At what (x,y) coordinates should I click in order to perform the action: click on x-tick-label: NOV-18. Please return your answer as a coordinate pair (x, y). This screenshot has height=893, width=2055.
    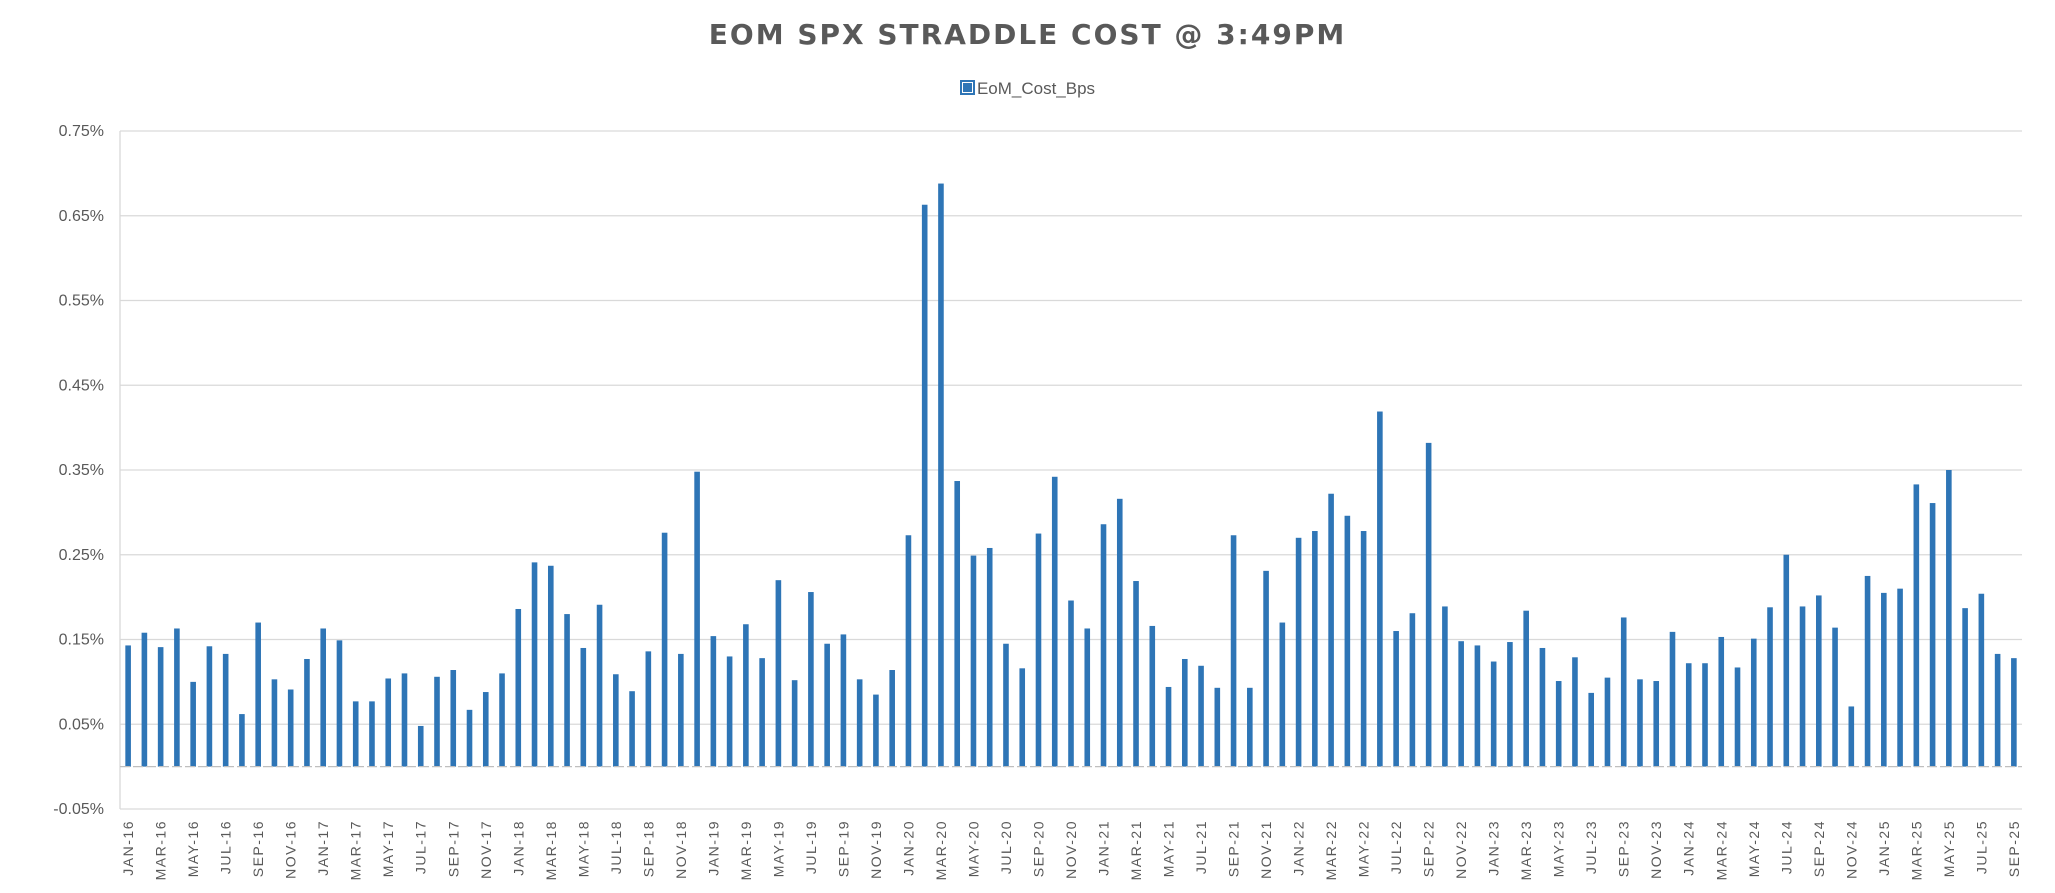
    Looking at the image, I should click on (681, 849).